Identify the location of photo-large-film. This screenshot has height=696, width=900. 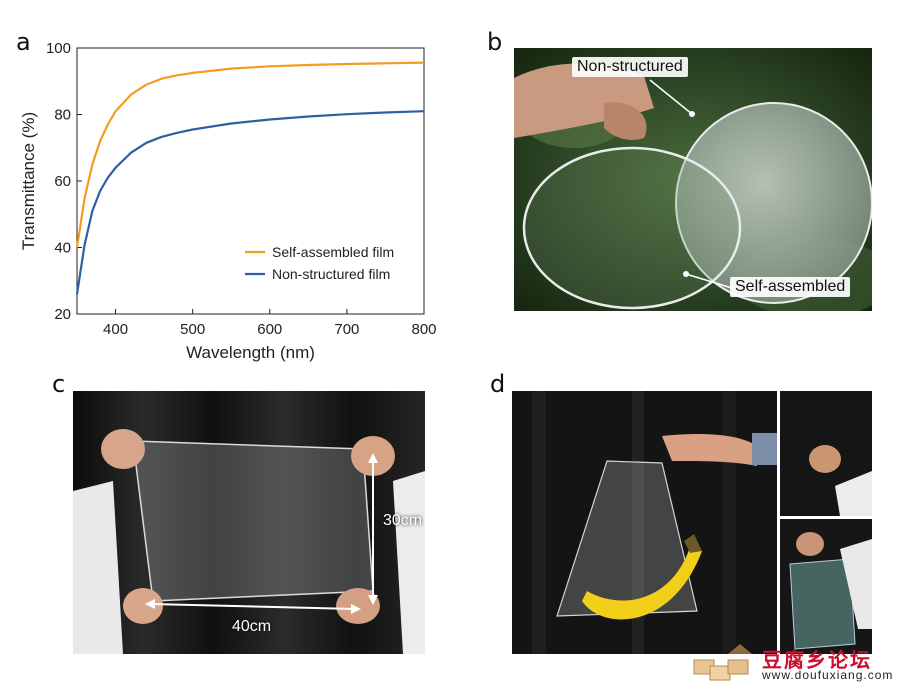
(249, 522).